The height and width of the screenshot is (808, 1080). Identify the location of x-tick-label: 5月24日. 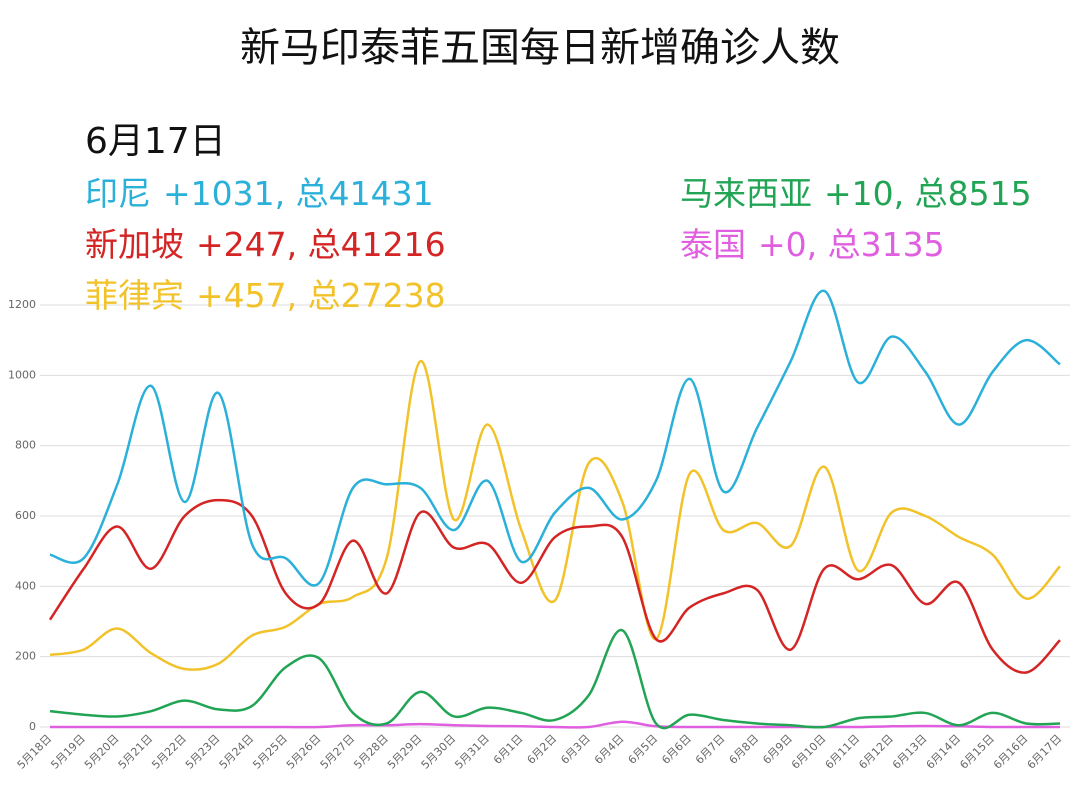
(237, 752).